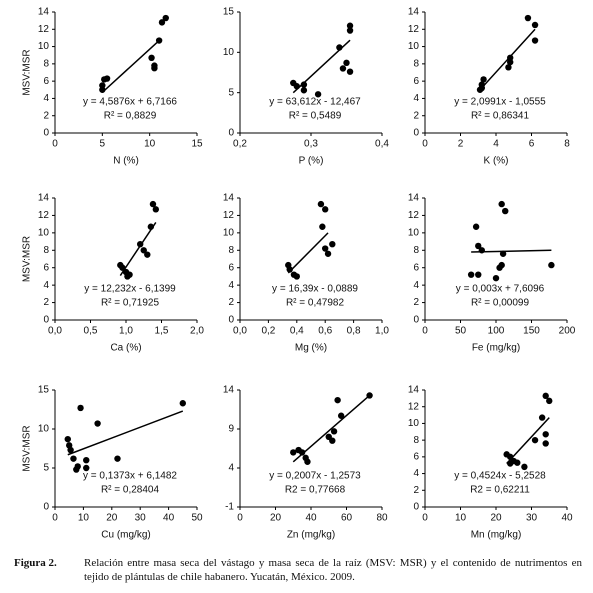 The image size is (593, 593). What do you see at coordinates (382, 518) in the screenshot?
I see `x-tick-label: 80` at bounding box center [382, 518].